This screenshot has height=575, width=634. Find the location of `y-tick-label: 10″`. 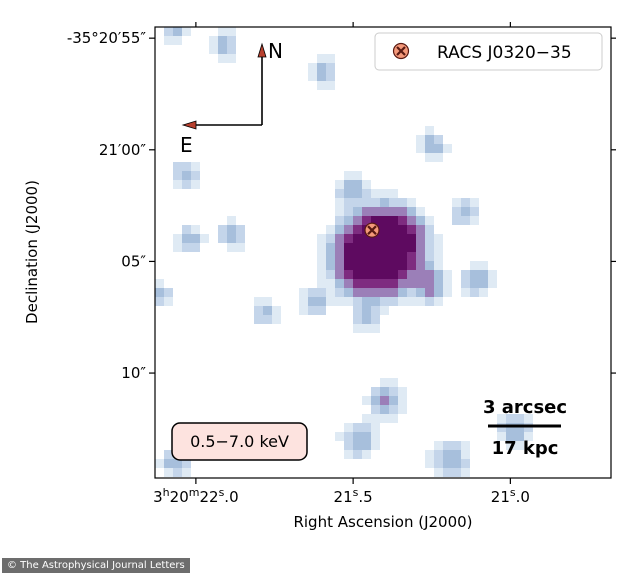

y-tick-label: 10″ is located at coordinates (133, 373).